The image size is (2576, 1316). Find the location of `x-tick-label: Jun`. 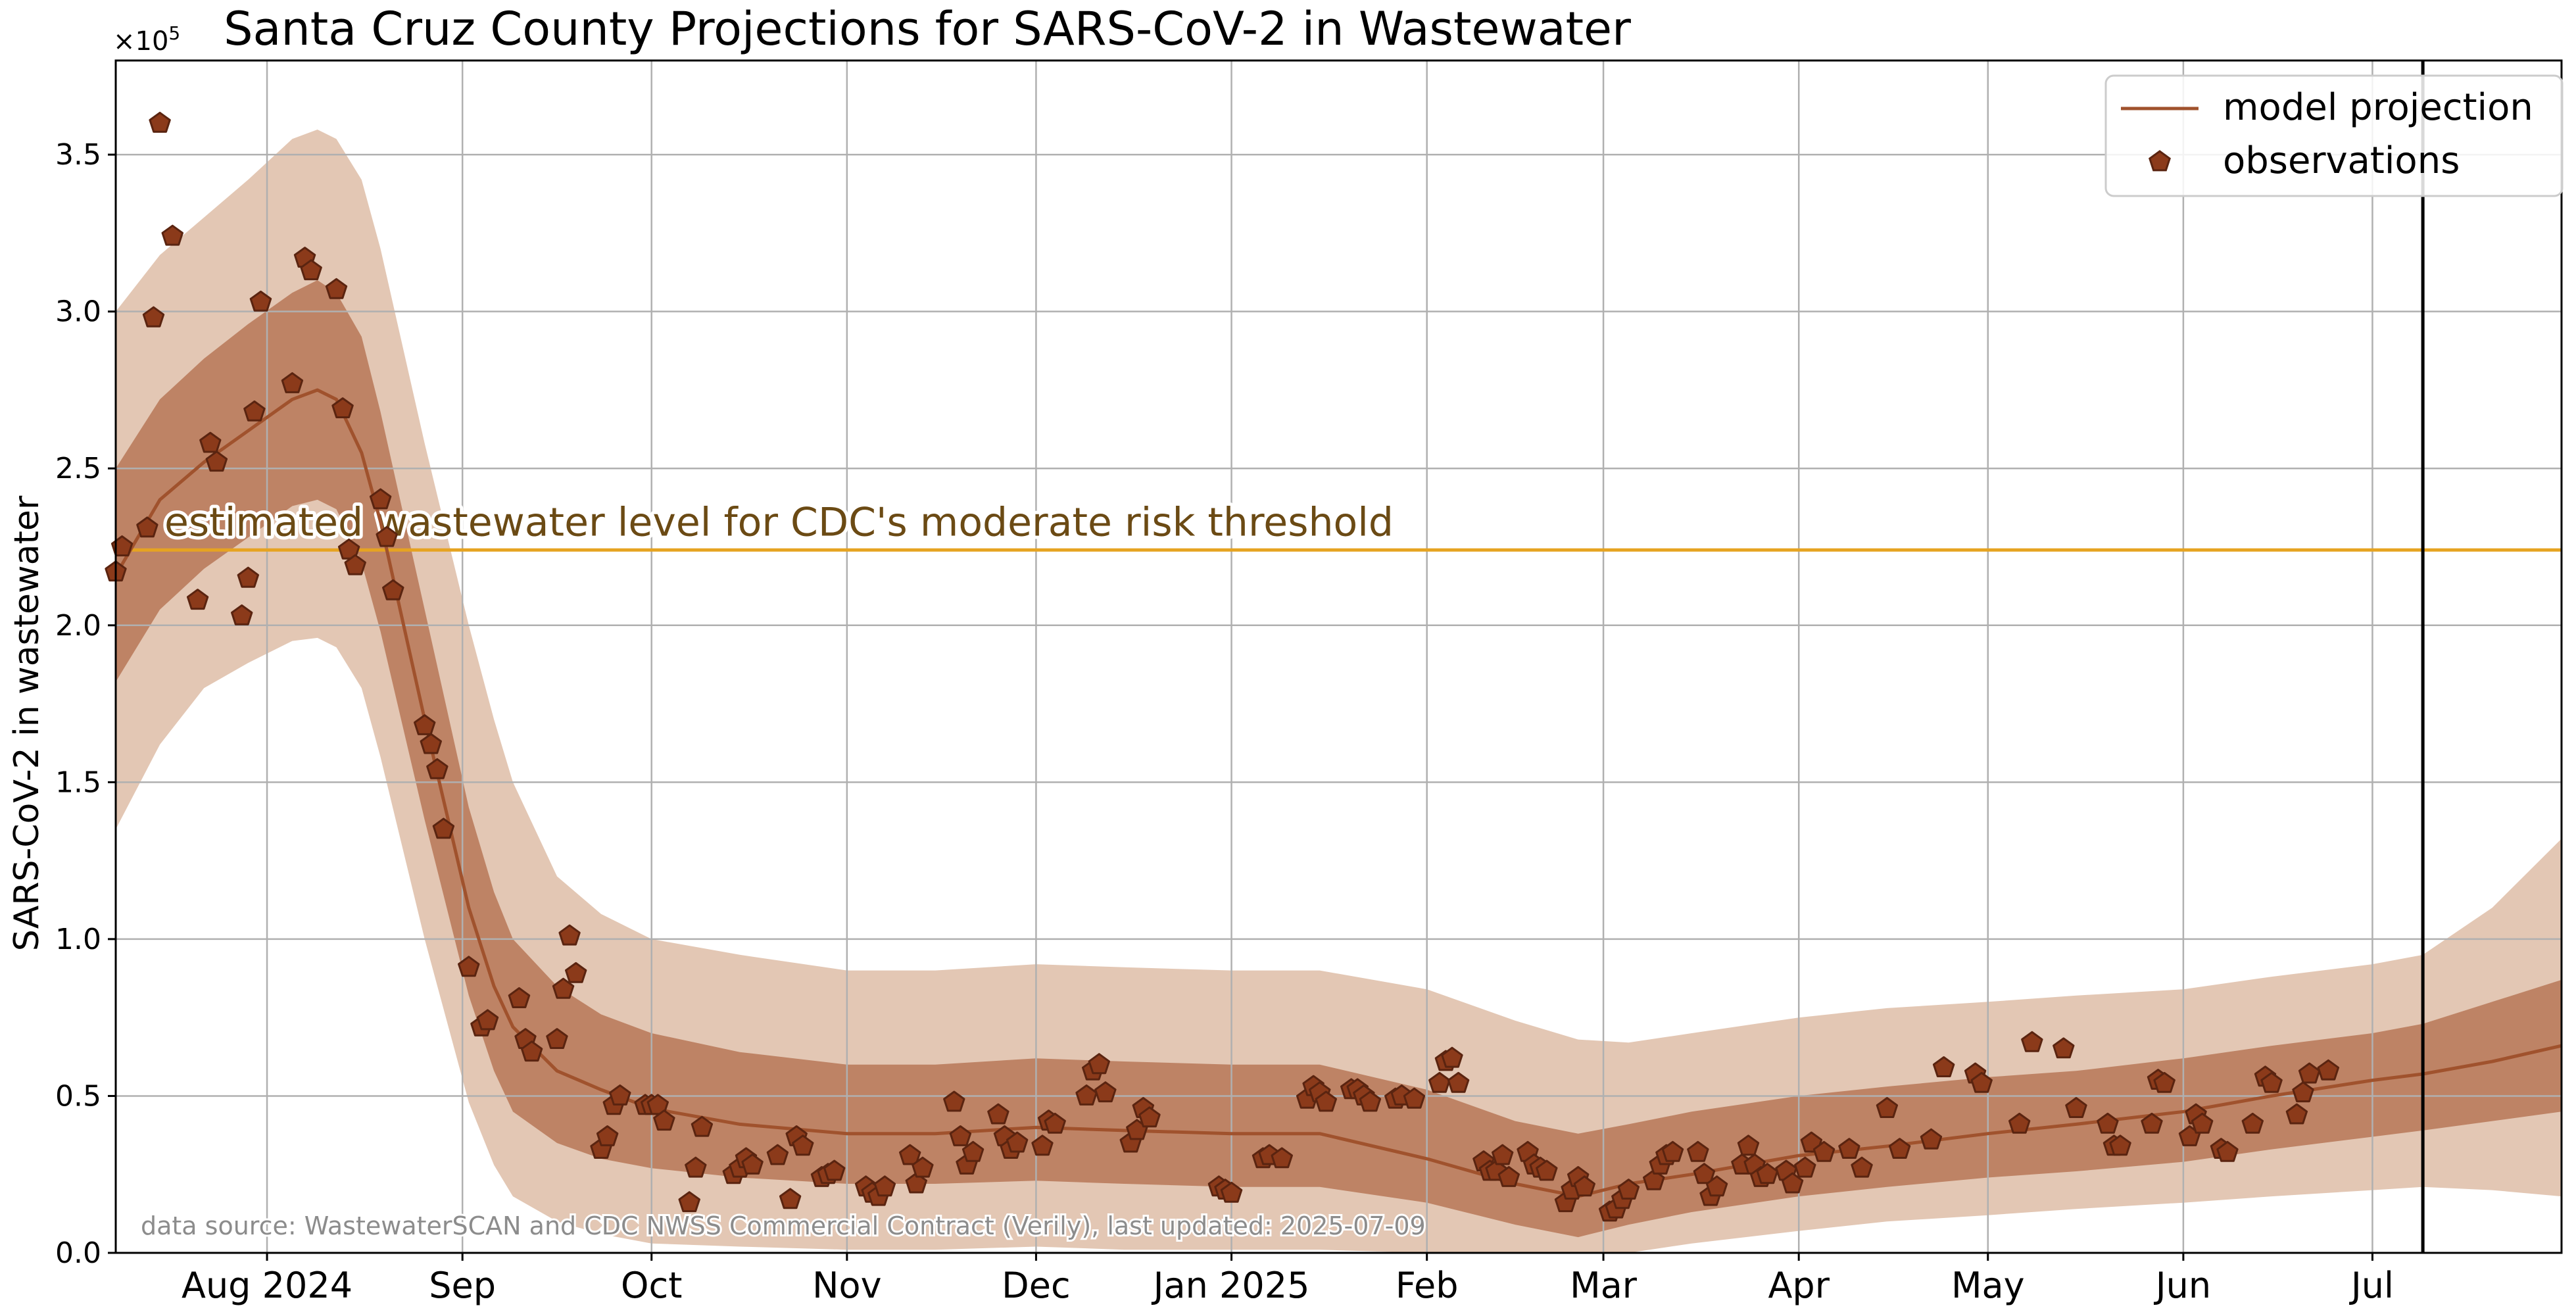

x-tick-label: Jun is located at coordinates (2182, 1285).